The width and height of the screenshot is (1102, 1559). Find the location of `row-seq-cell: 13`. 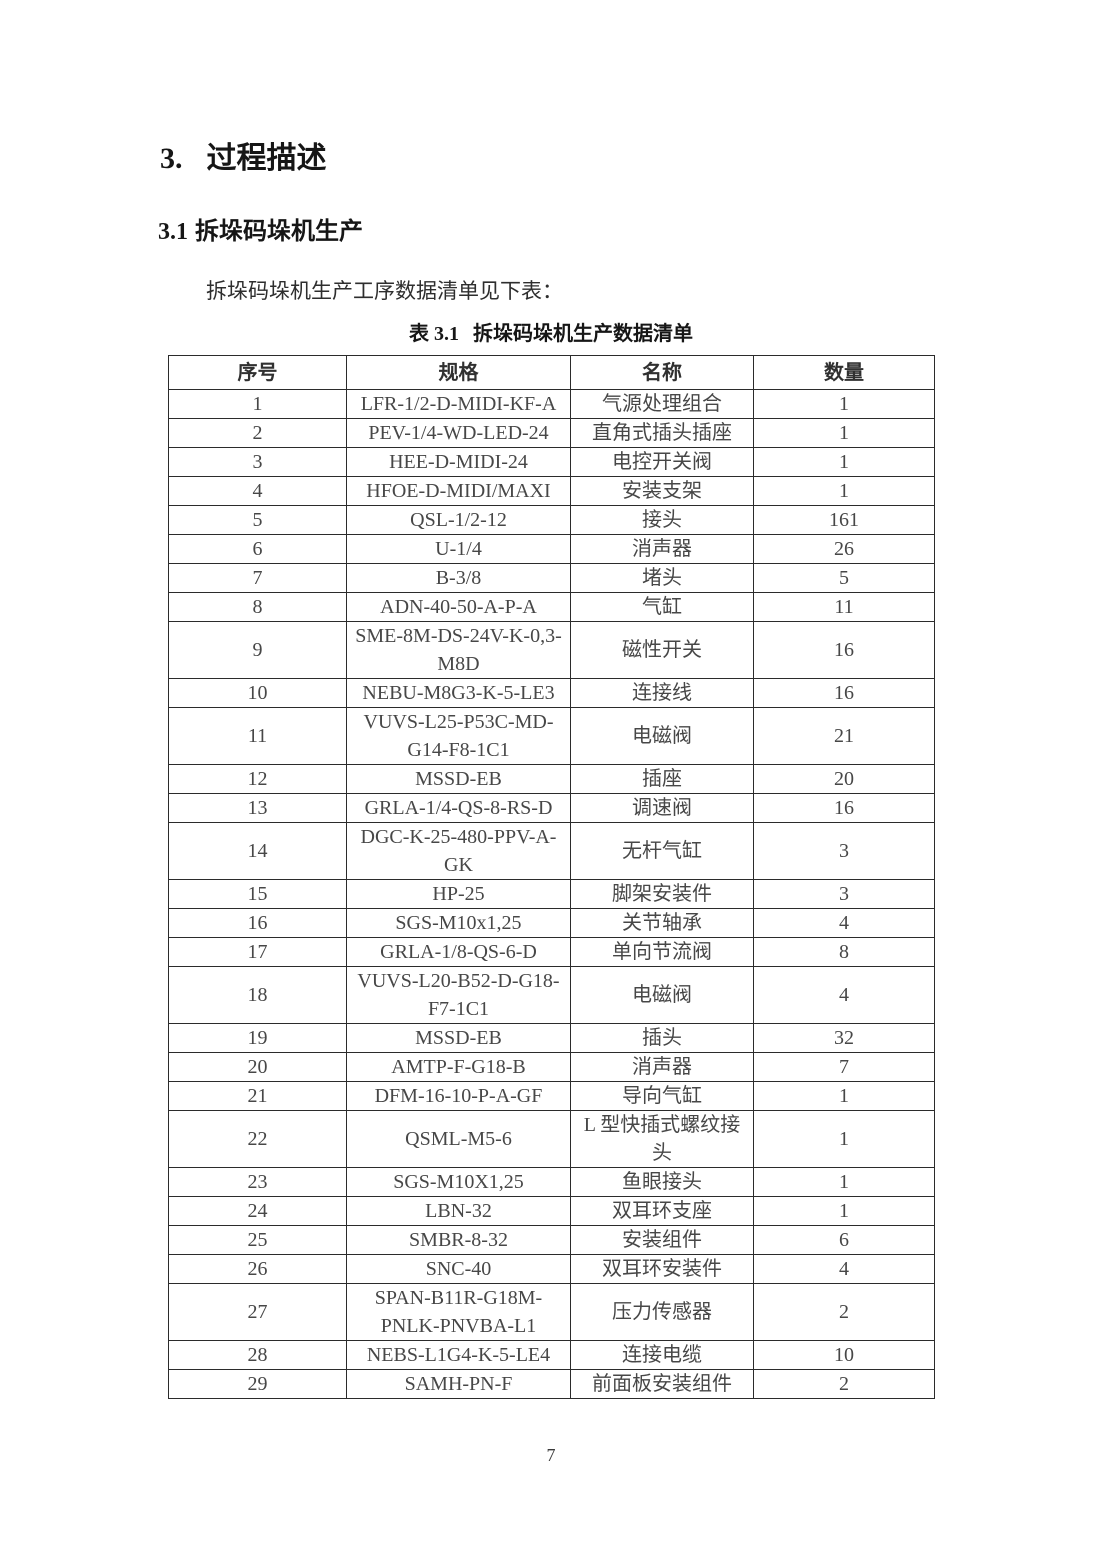

row-seq-cell: 13 is located at coordinates (257, 808).